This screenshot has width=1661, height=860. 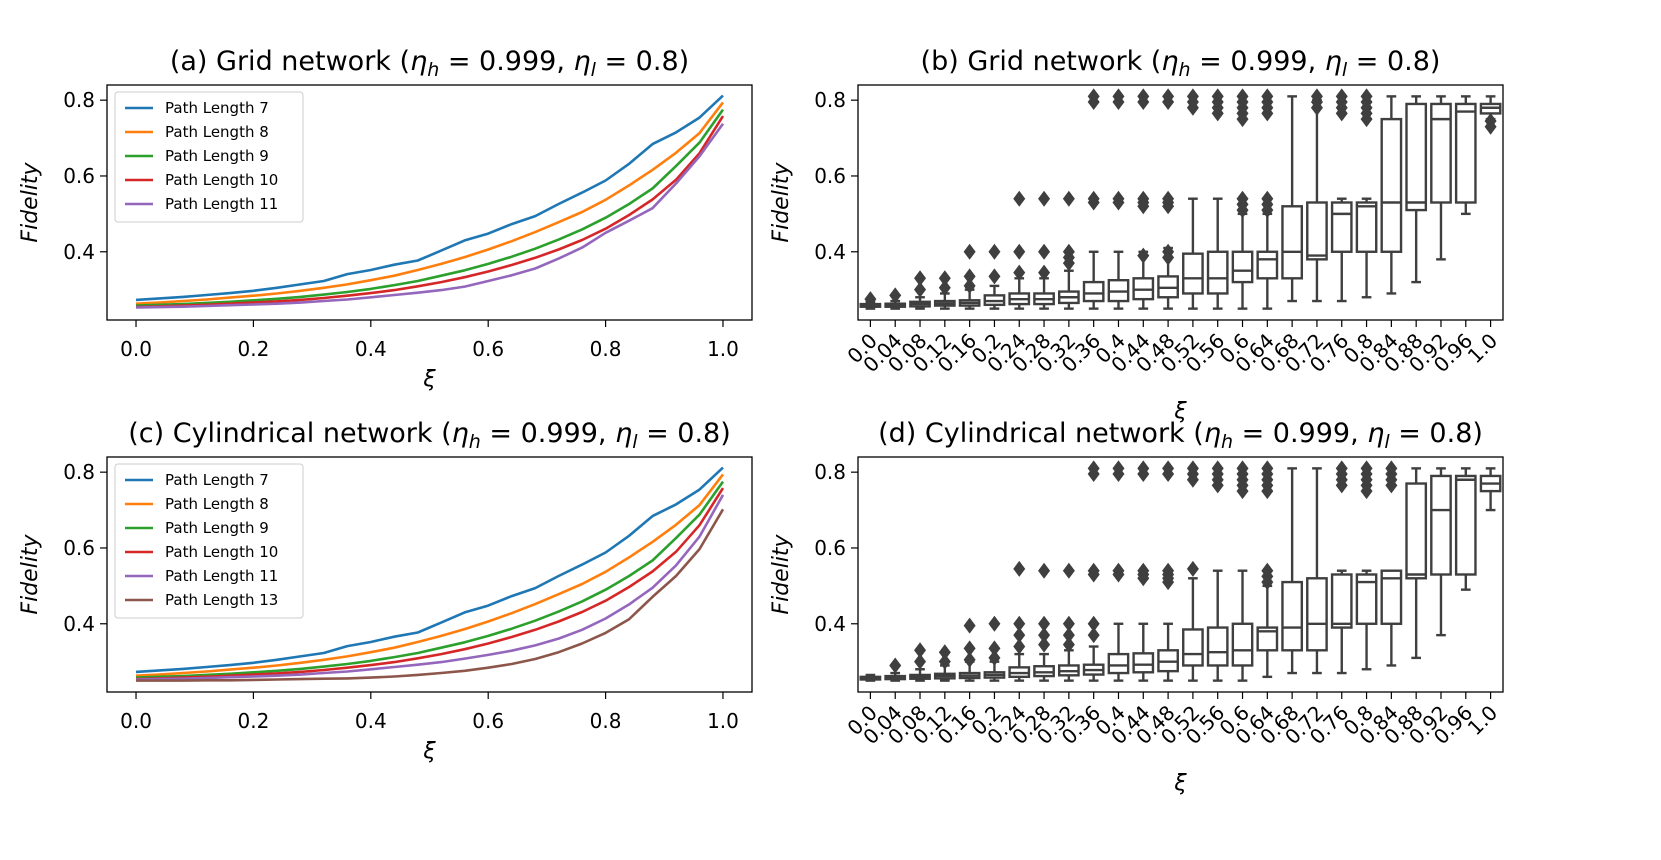 What do you see at coordinates (606, 349) in the screenshot?
I see `x-tick-label: 0.8` at bounding box center [606, 349].